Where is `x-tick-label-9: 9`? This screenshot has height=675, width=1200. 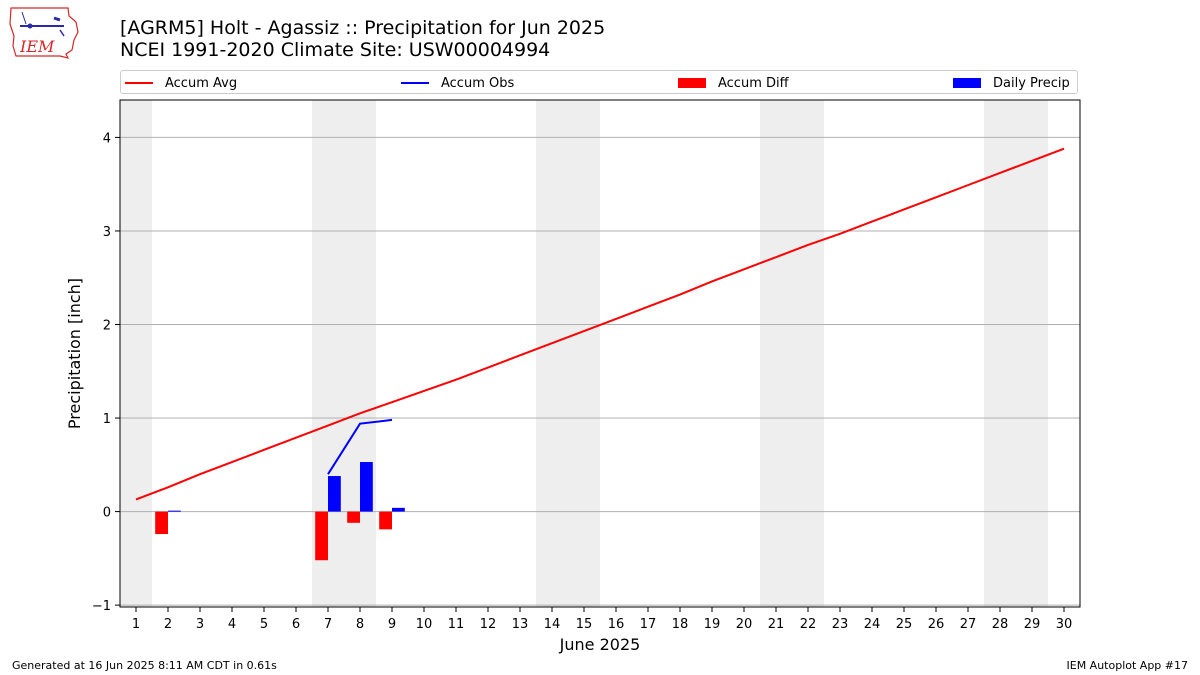
x-tick-label-9: 9 is located at coordinates (392, 624).